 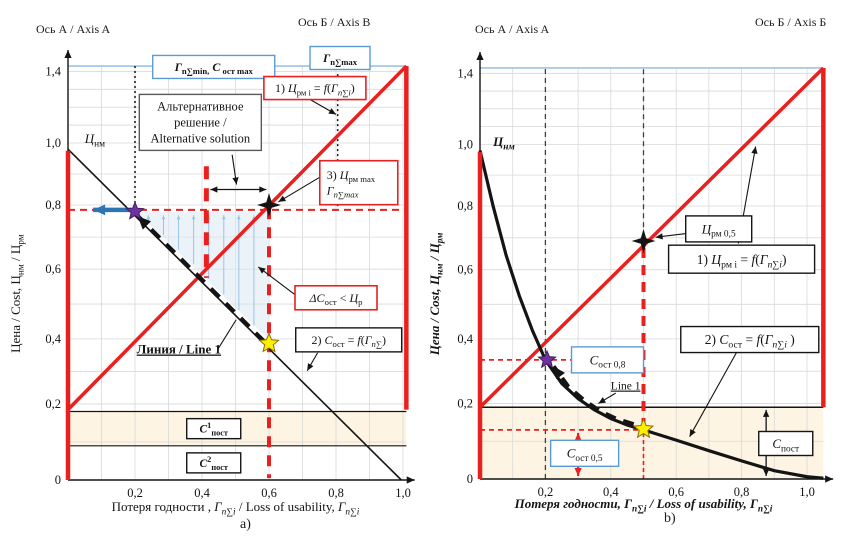 I want to click on svg-text: Гn∑min, C ост max, so click(x=214, y=68).